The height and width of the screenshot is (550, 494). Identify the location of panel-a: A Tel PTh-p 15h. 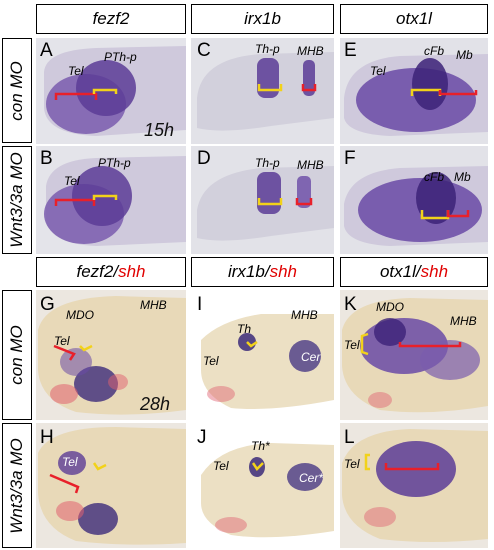
(111, 91).